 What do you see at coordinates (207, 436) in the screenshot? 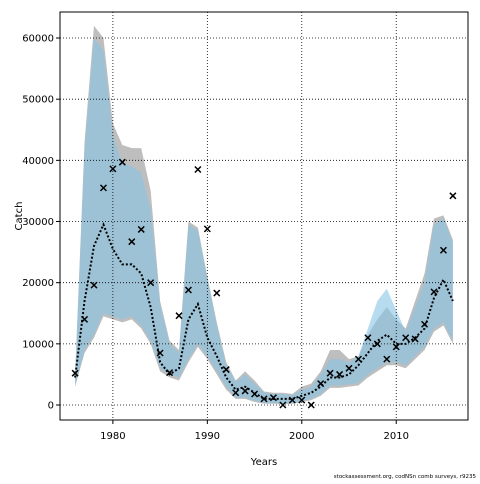
I see `x-tick-label: 1990` at bounding box center [207, 436].